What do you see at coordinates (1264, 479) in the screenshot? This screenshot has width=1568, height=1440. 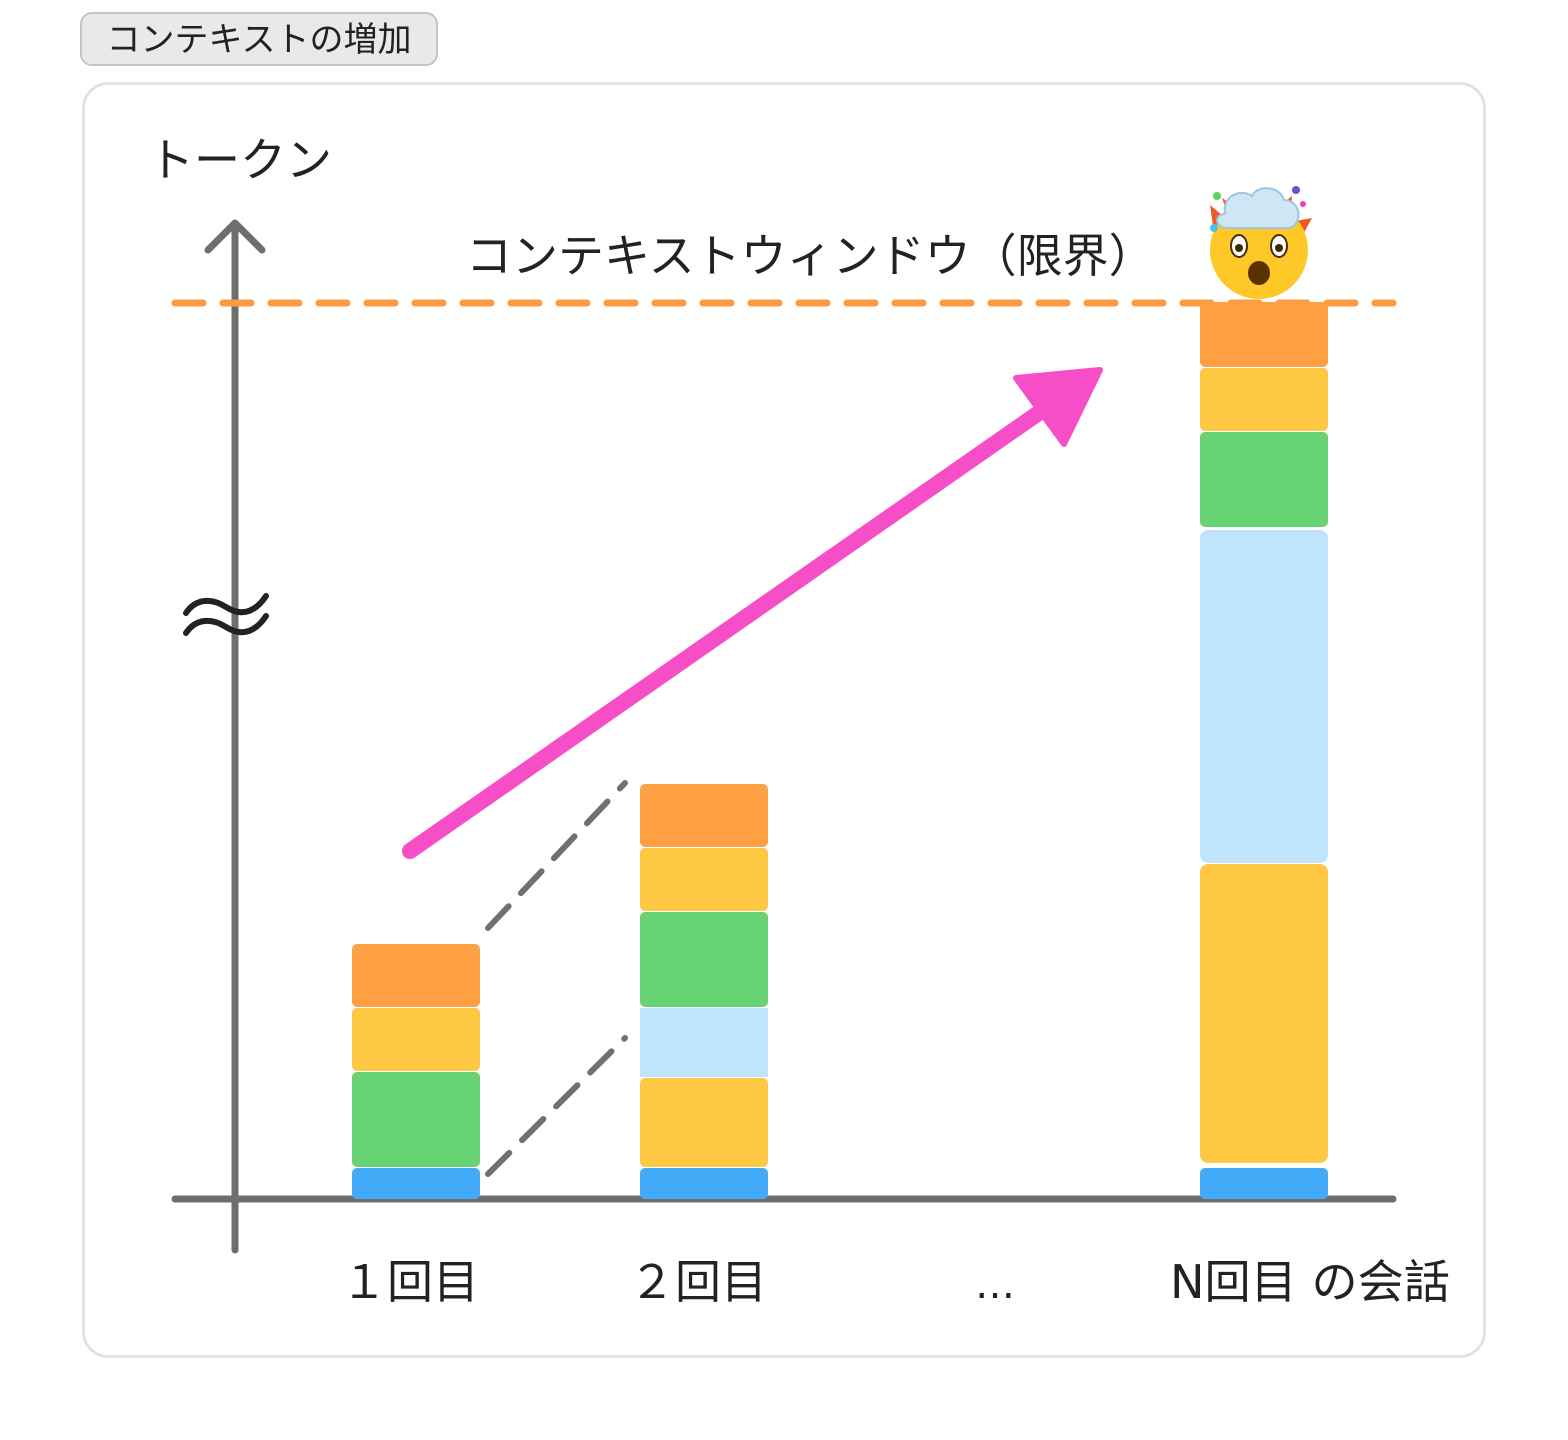 I see `barn-segment-green` at bounding box center [1264, 479].